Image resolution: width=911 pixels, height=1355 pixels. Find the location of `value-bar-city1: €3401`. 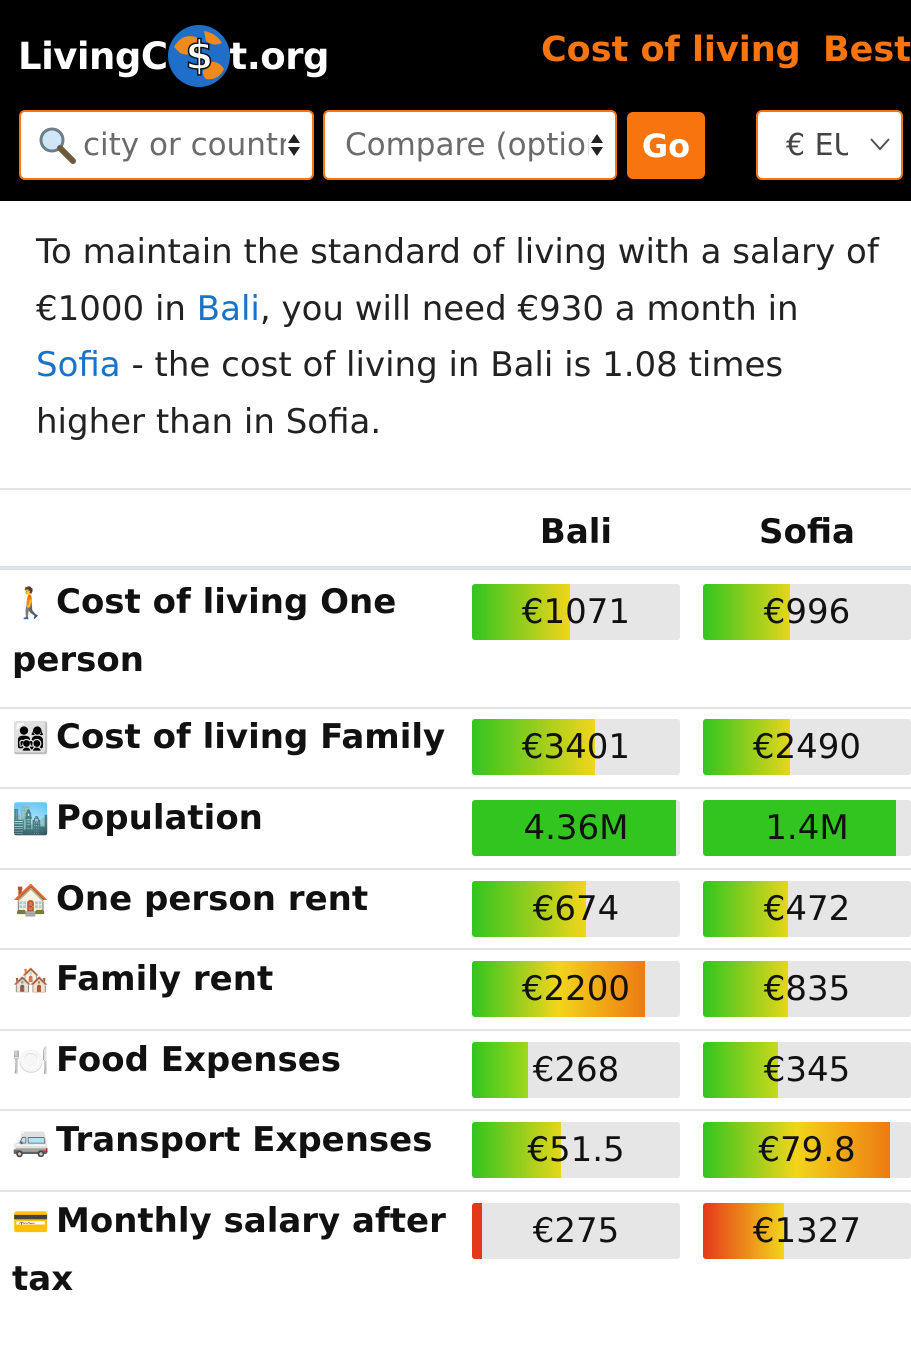

value-bar-city1: €3401 is located at coordinates (576, 747).